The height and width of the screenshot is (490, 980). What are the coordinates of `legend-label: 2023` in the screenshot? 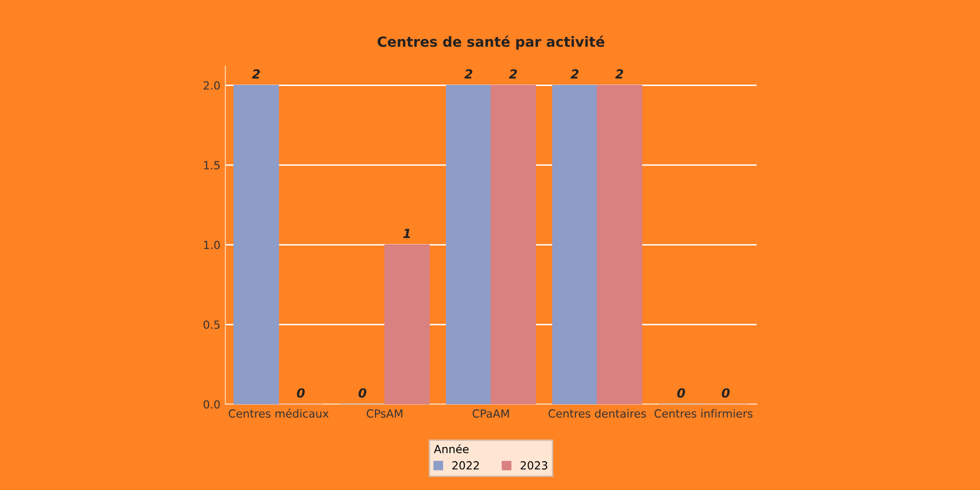 It's located at (534, 465).